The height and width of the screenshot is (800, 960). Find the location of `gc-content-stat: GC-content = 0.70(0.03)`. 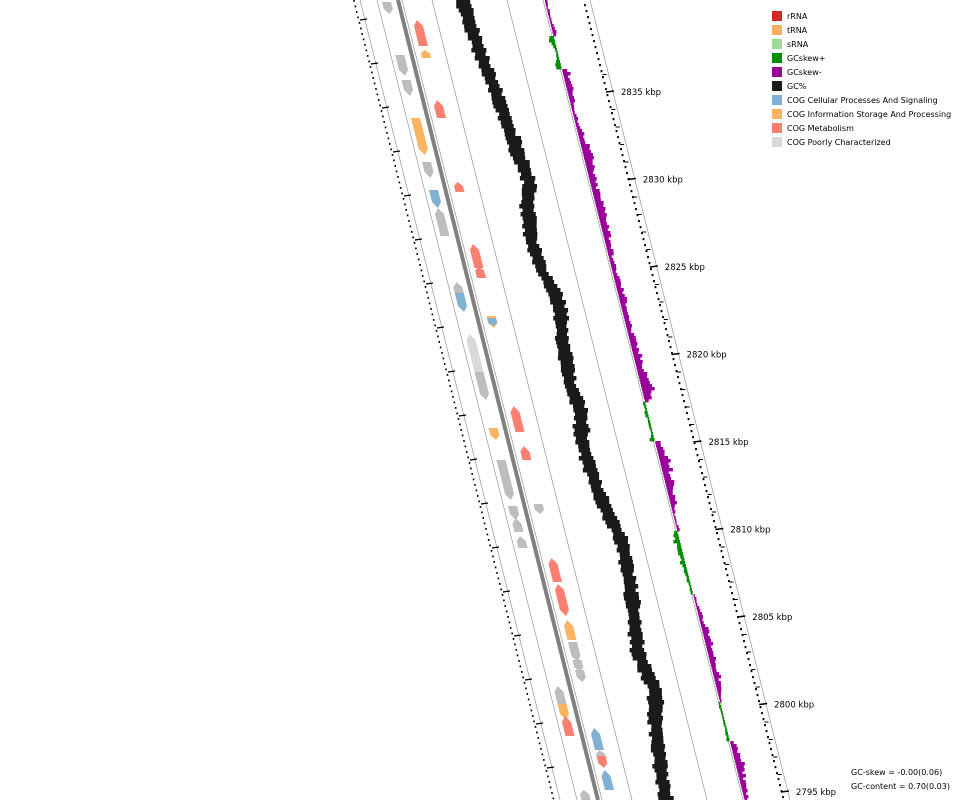

gc-content-stat: GC-content = 0.70(0.03) is located at coordinates (900, 786).